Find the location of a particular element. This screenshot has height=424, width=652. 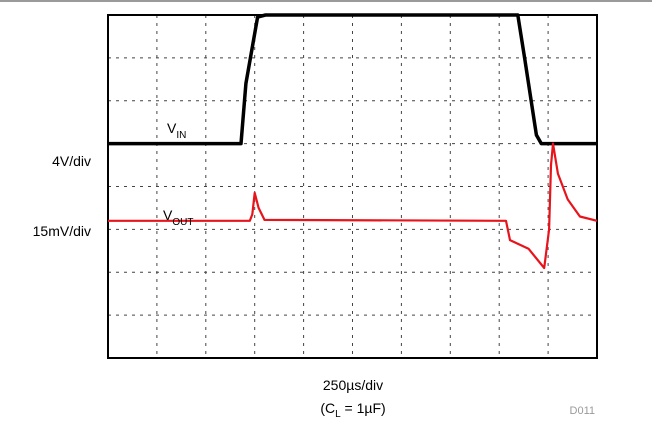

vout-scale-label: 15mV/div is located at coordinates (62, 231).